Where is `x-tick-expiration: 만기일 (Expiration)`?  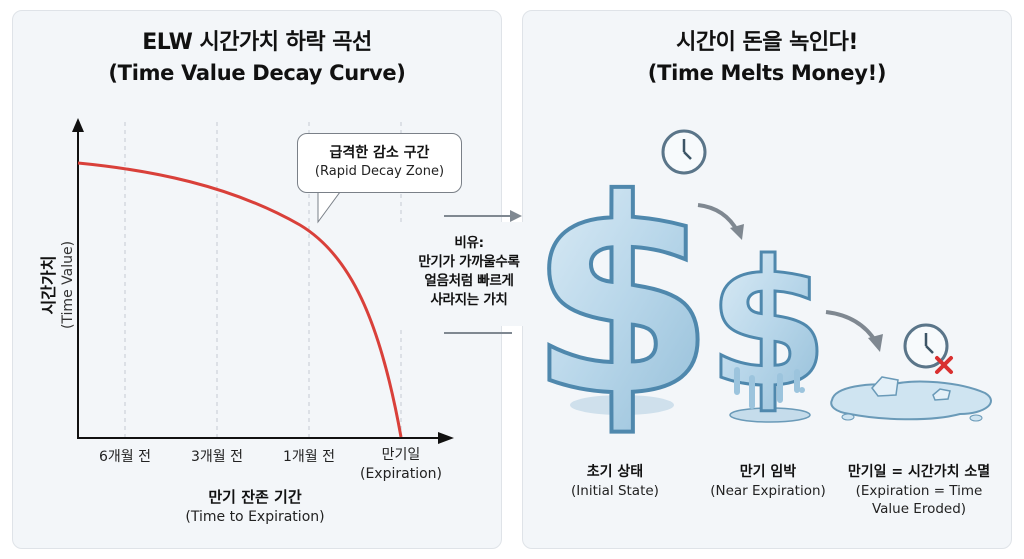 x-tick-expiration: 만기일 (Expiration) is located at coordinates (401, 465).